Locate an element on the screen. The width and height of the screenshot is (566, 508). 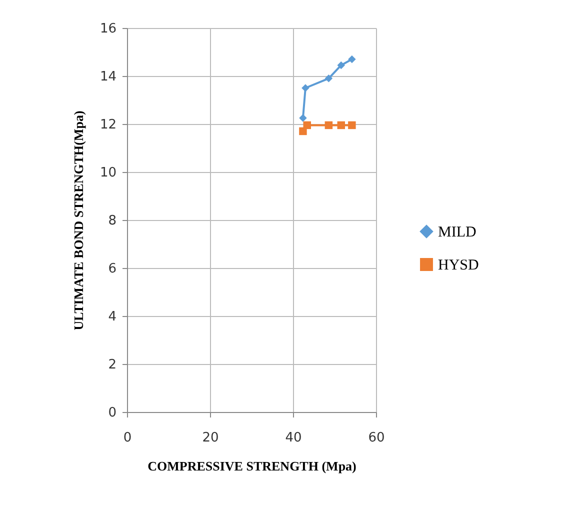
x-axis-title: COMPRESSIVE STRENGTH (Mpa) is located at coordinates (252, 466).